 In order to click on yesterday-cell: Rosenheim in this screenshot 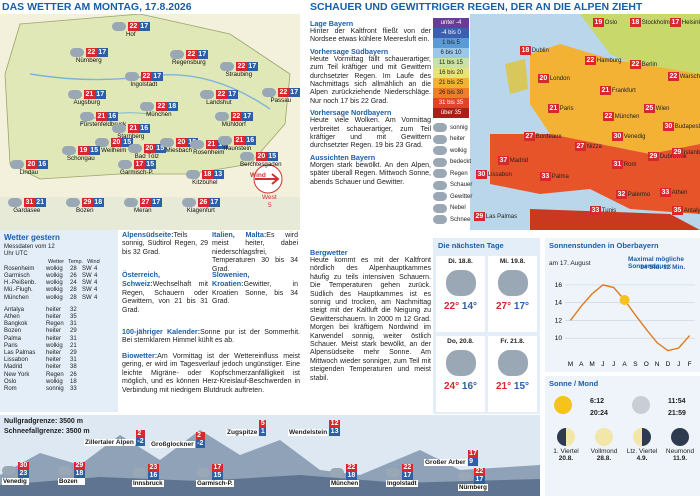, I will do `click(19, 268)`.